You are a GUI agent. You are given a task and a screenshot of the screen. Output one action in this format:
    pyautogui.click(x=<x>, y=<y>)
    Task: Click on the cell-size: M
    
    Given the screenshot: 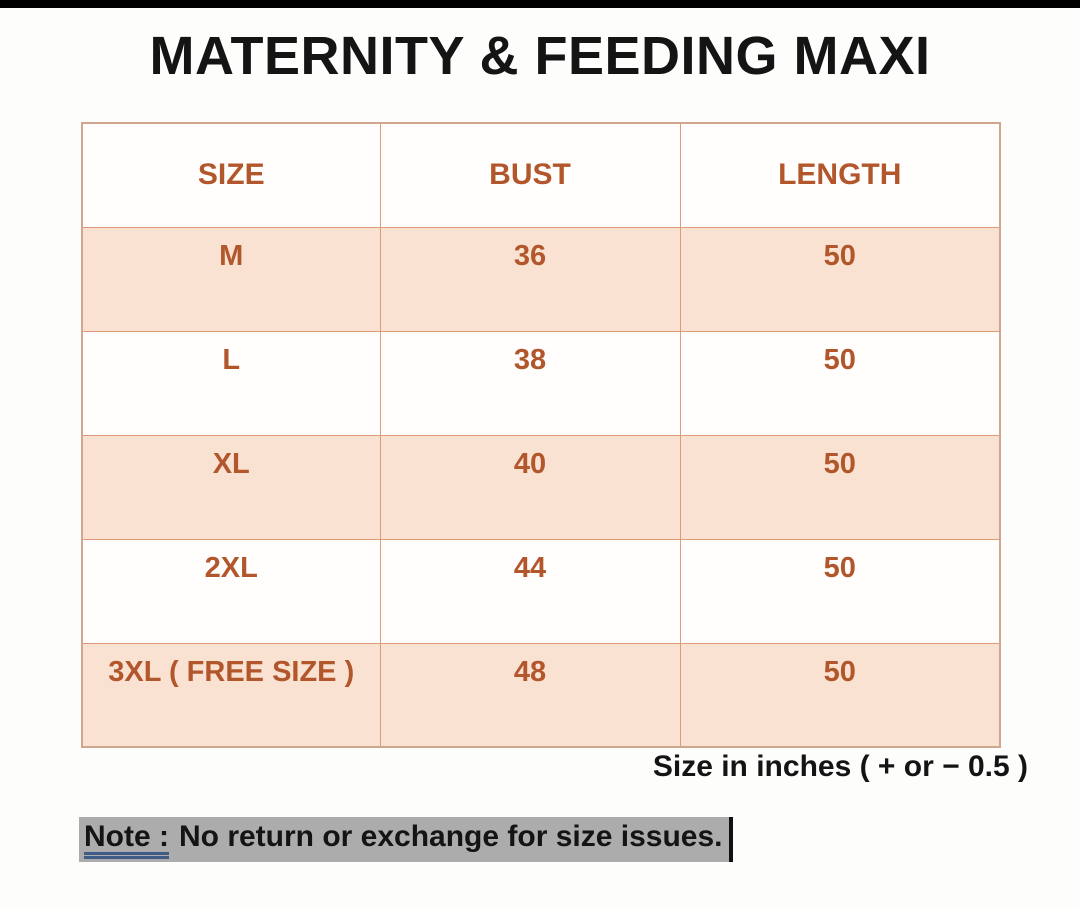 What is the action you would take?
    pyautogui.click(x=231, y=279)
    